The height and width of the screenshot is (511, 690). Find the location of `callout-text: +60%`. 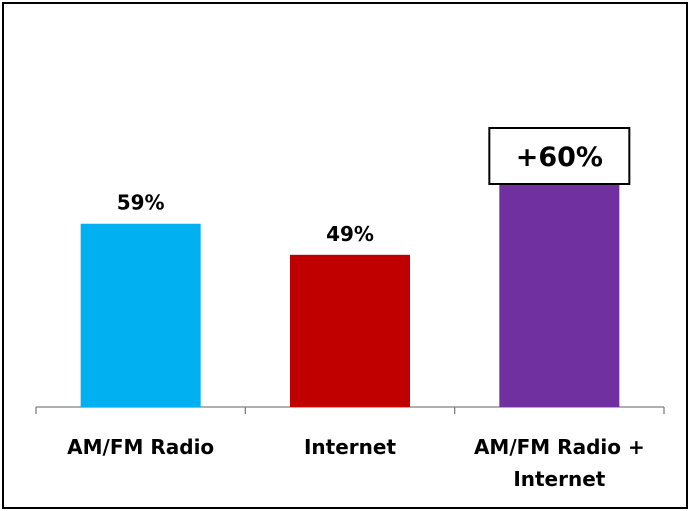

callout-text: +60% is located at coordinates (559, 157).